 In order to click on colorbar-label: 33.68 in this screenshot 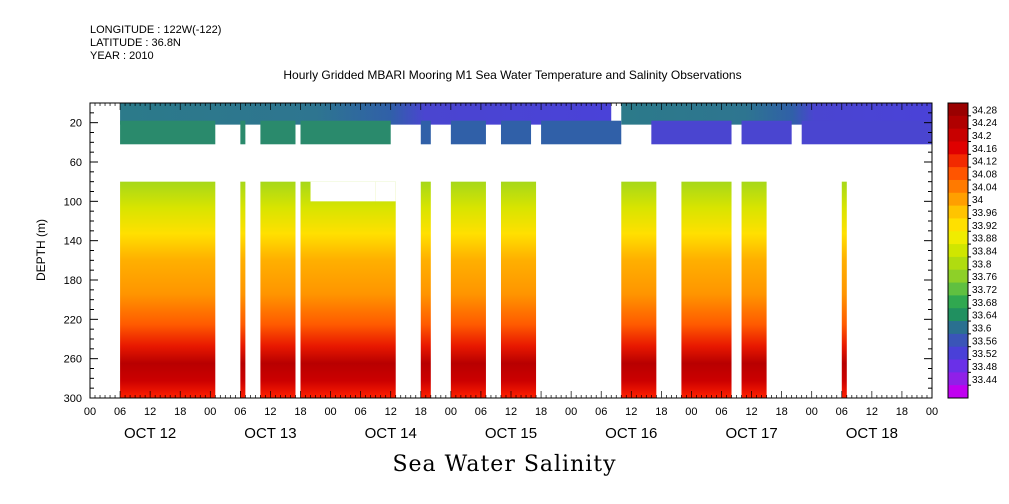, I will do `click(984, 303)`.